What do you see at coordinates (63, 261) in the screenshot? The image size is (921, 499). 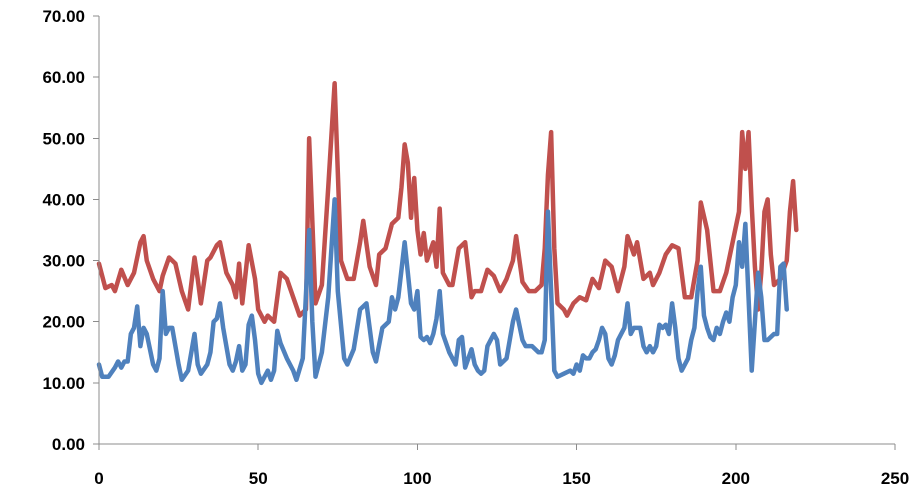 I see `y-tick-label: 30.00` at bounding box center [63, 261].